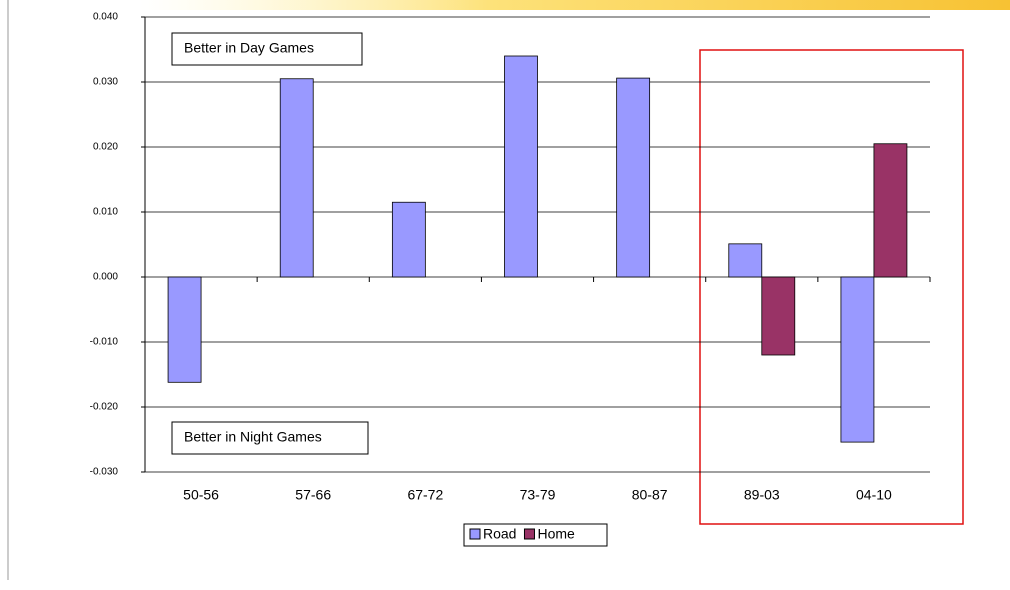  I want to click on y-tick-label: 0.010, so click(105, 212).